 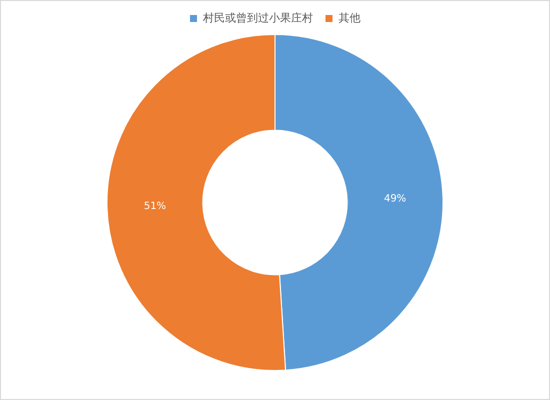 I want to click on data-label: 49%, so click(x=395, y=198).